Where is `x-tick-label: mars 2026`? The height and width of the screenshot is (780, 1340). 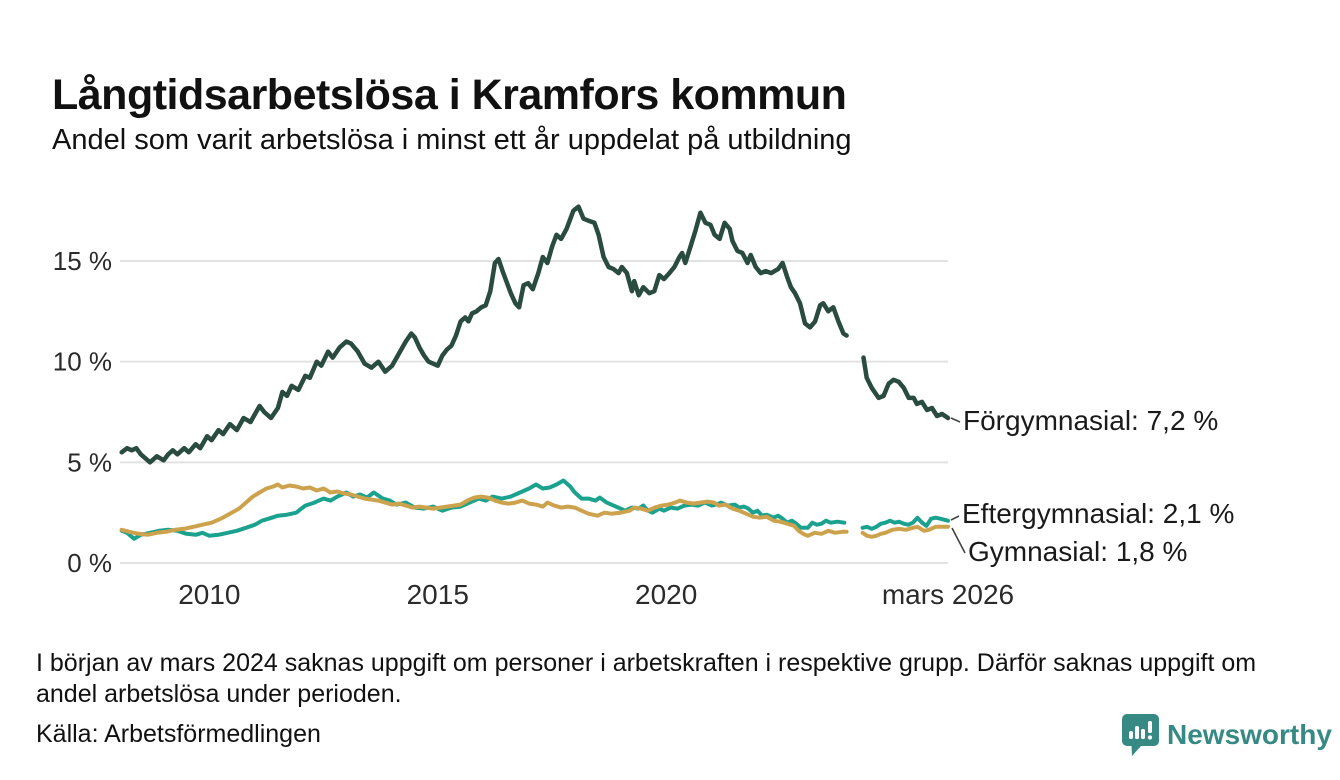 x-tick-label: mars 2026 is located at coordinates (948, 594).